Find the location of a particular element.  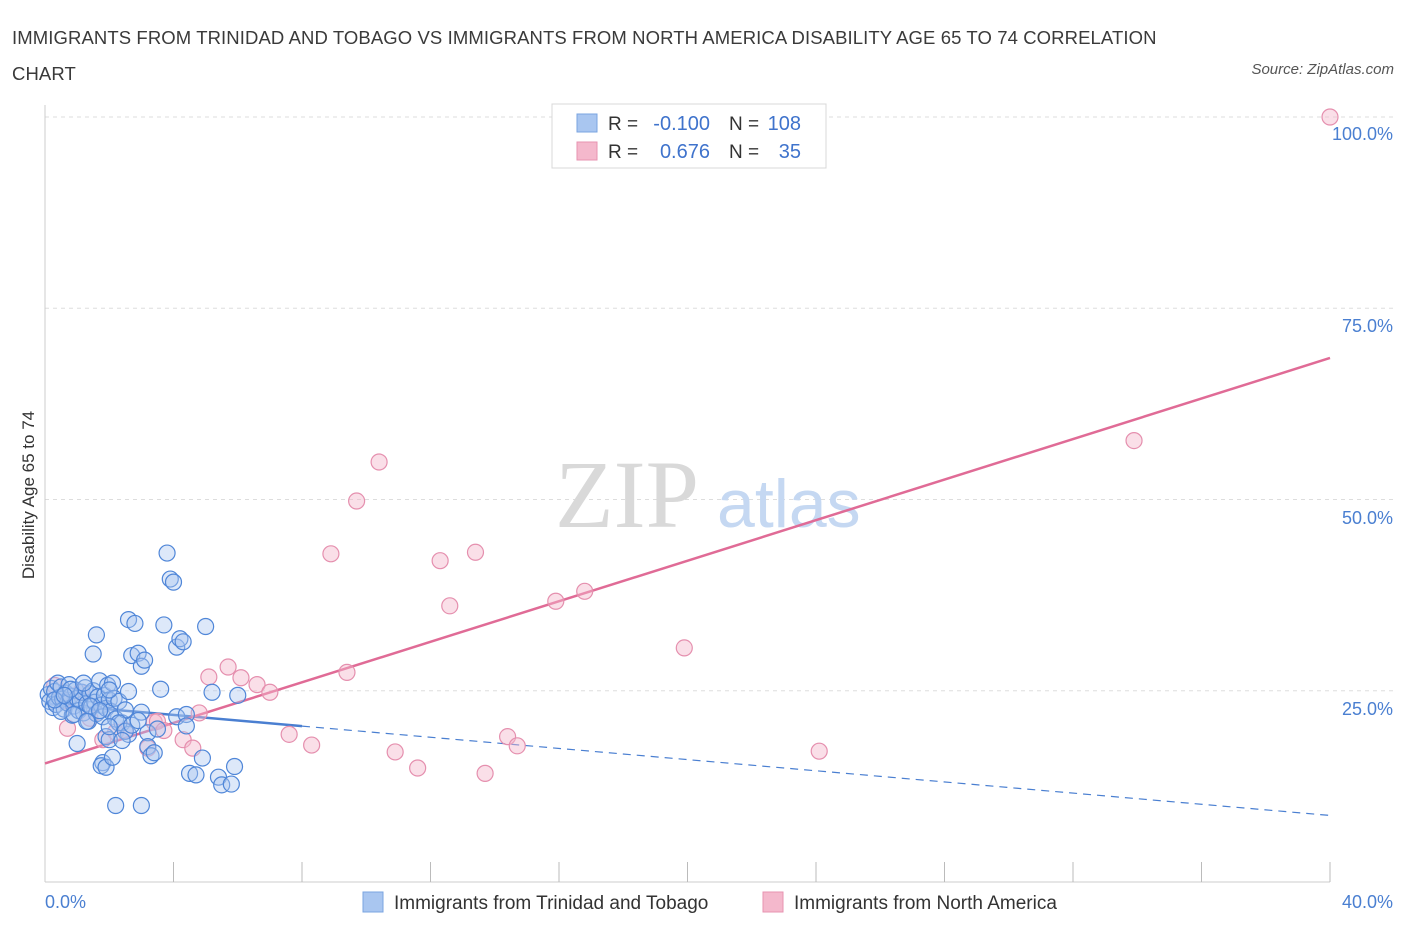

series-legend-label-blue: Immigrants from Trinidad and Tobago is located at coordinates (551, 903).